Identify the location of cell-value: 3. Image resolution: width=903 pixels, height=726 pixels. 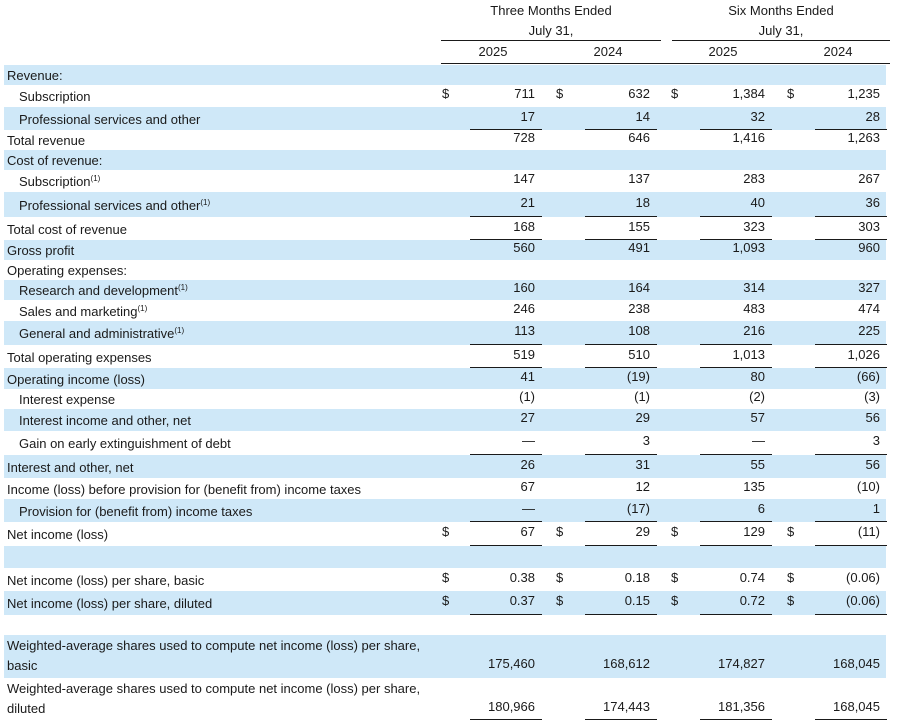
(876, 440).